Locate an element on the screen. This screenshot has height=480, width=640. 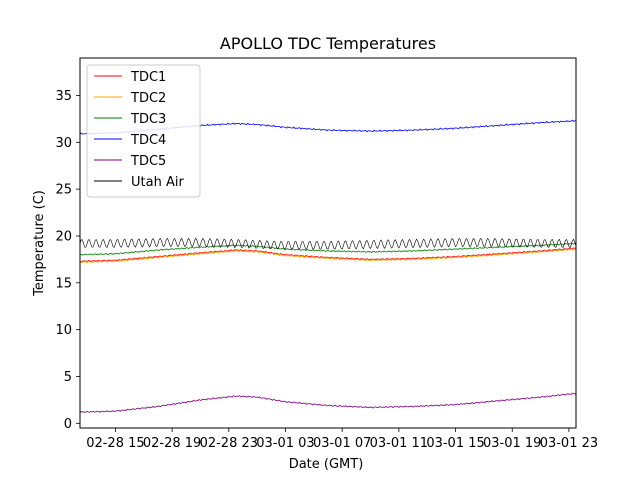
legend-label-tdc5: TDC5 is located at coordinates (148, 161).